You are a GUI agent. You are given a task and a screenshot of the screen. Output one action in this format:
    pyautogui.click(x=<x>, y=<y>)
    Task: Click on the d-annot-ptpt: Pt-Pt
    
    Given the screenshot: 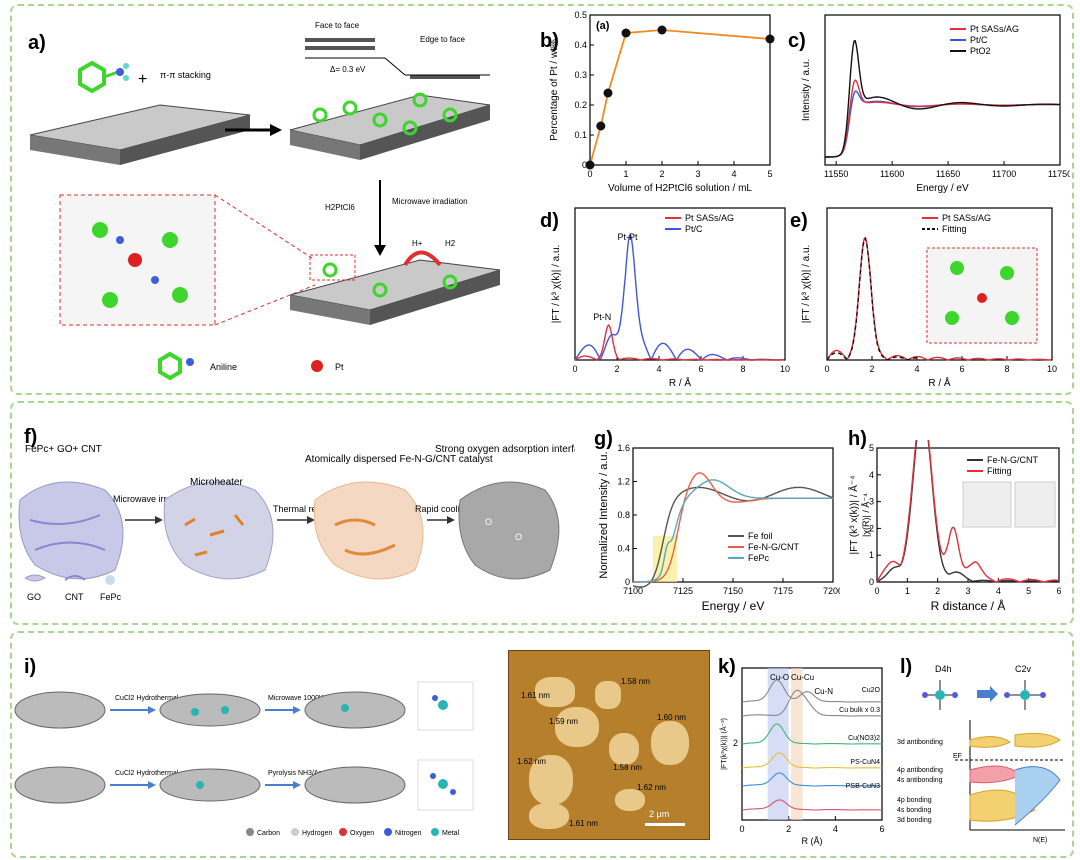 What is the action you would take?
    pyautogui.click(x=627, y=237)
    